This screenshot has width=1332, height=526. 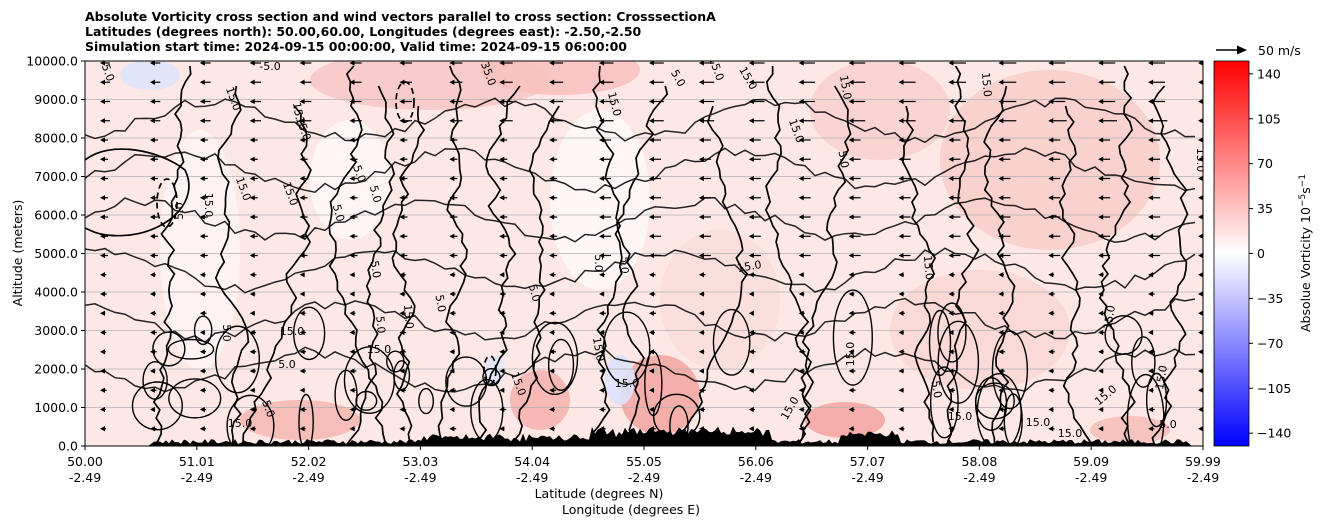 I want to click on x-tick-label-lat: 50.00, so click(x=85, y=461).